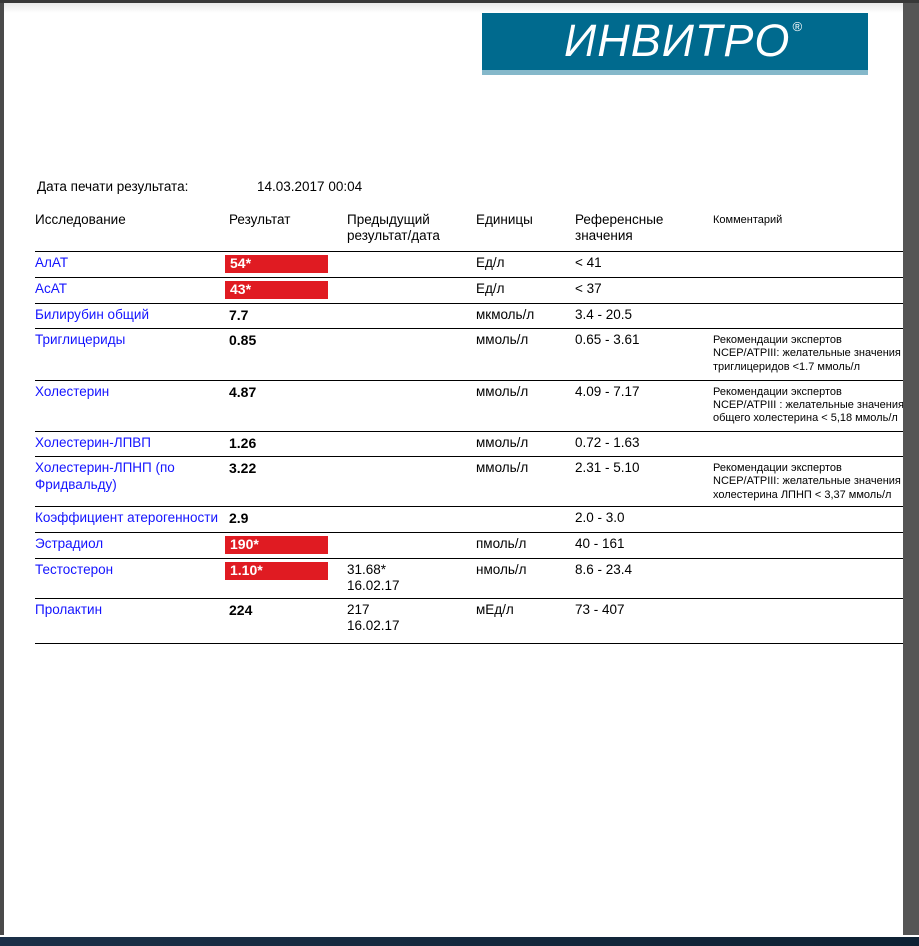  Describe the element at coordinates (92, 315) in the screenshot. I see `test-name: Билирубин общий` at that location.